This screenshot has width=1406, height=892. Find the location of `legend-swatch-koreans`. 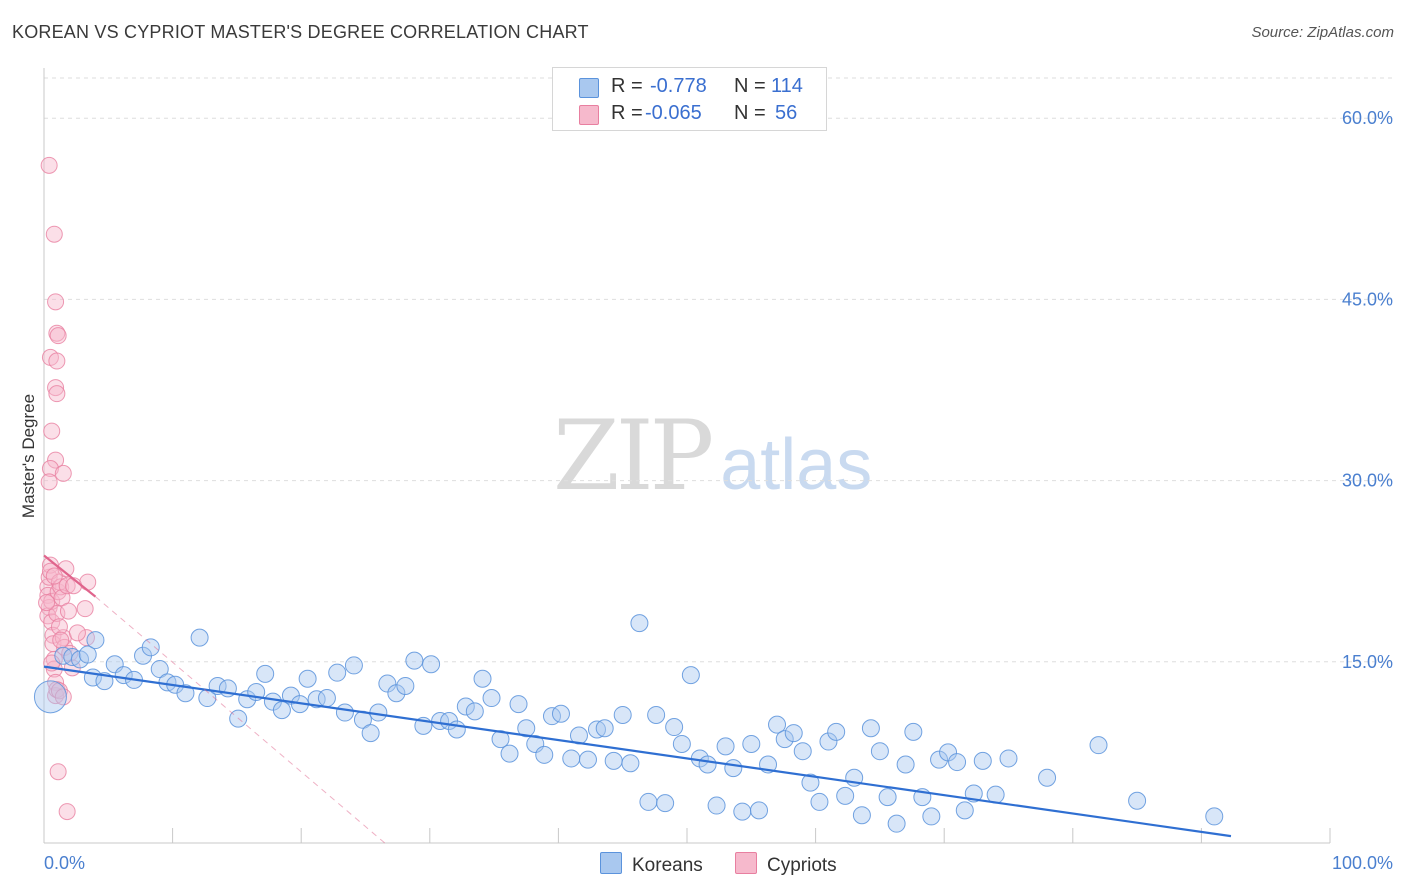

legend-swatch-koreans is located at coordinates (589, 88).